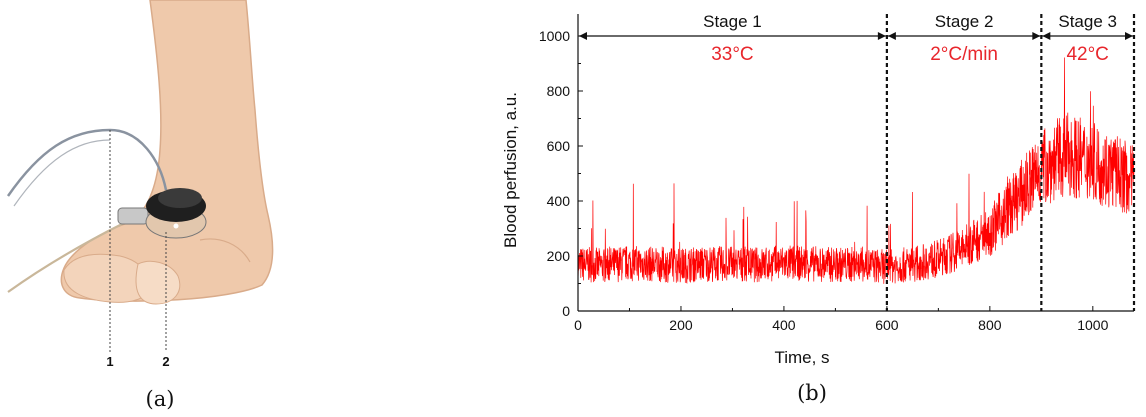  I want to click on x-tick-label: 800, so click(990, 325).